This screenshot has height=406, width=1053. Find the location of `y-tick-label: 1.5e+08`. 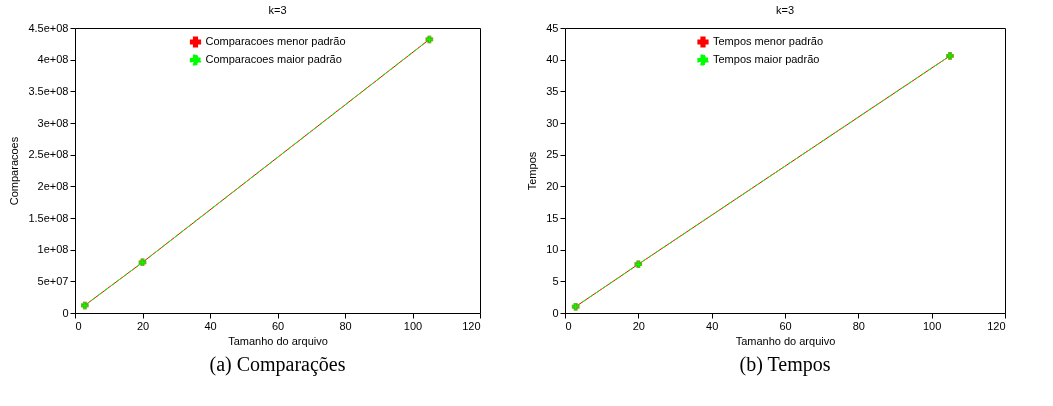

y-tick-label: 1.5e+08 is located at coordinates (48, 217).